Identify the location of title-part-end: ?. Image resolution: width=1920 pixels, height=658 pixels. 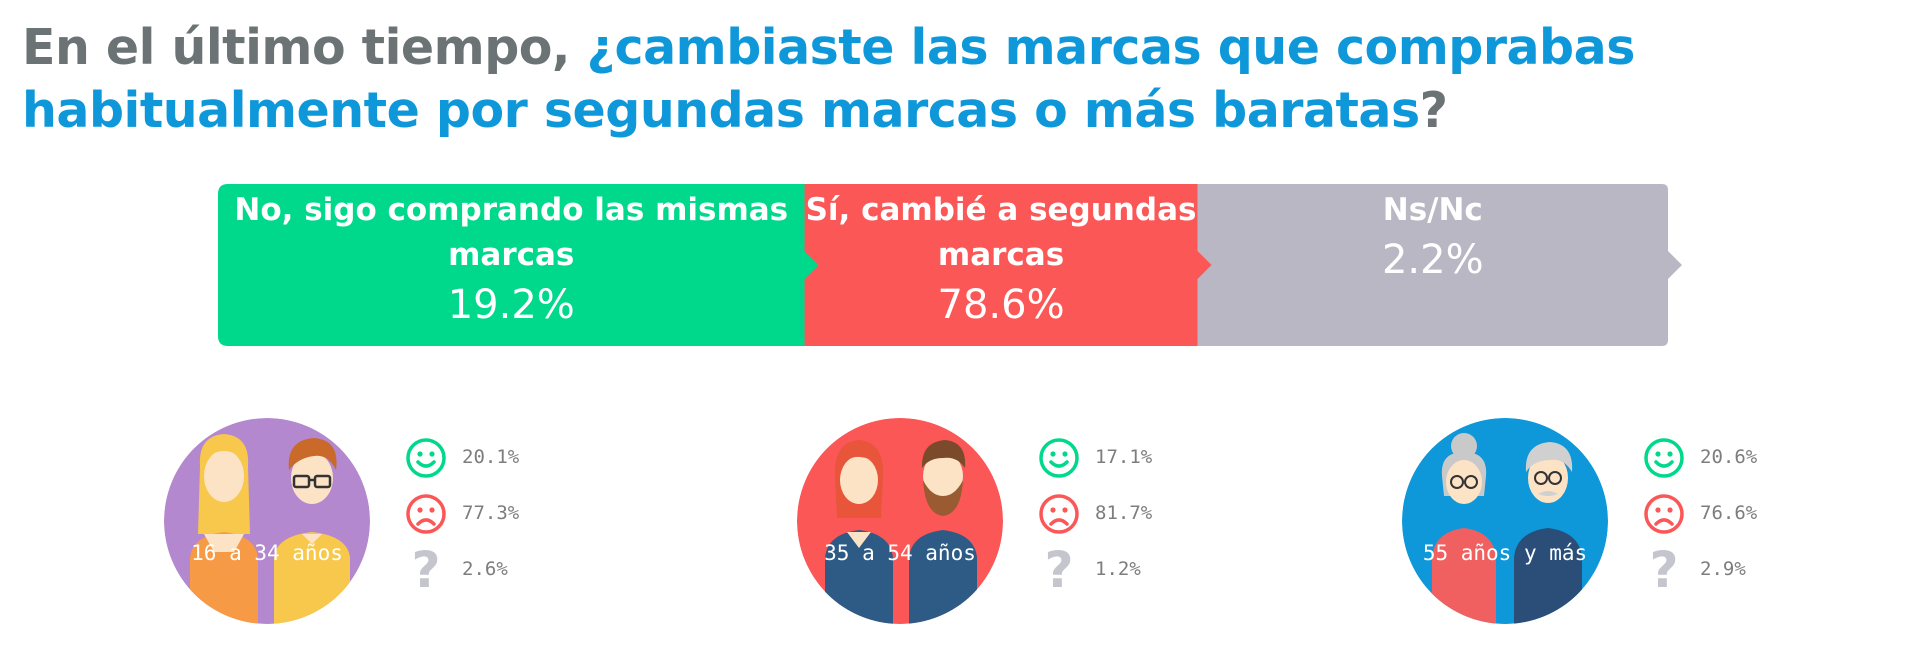
(1433, 110).